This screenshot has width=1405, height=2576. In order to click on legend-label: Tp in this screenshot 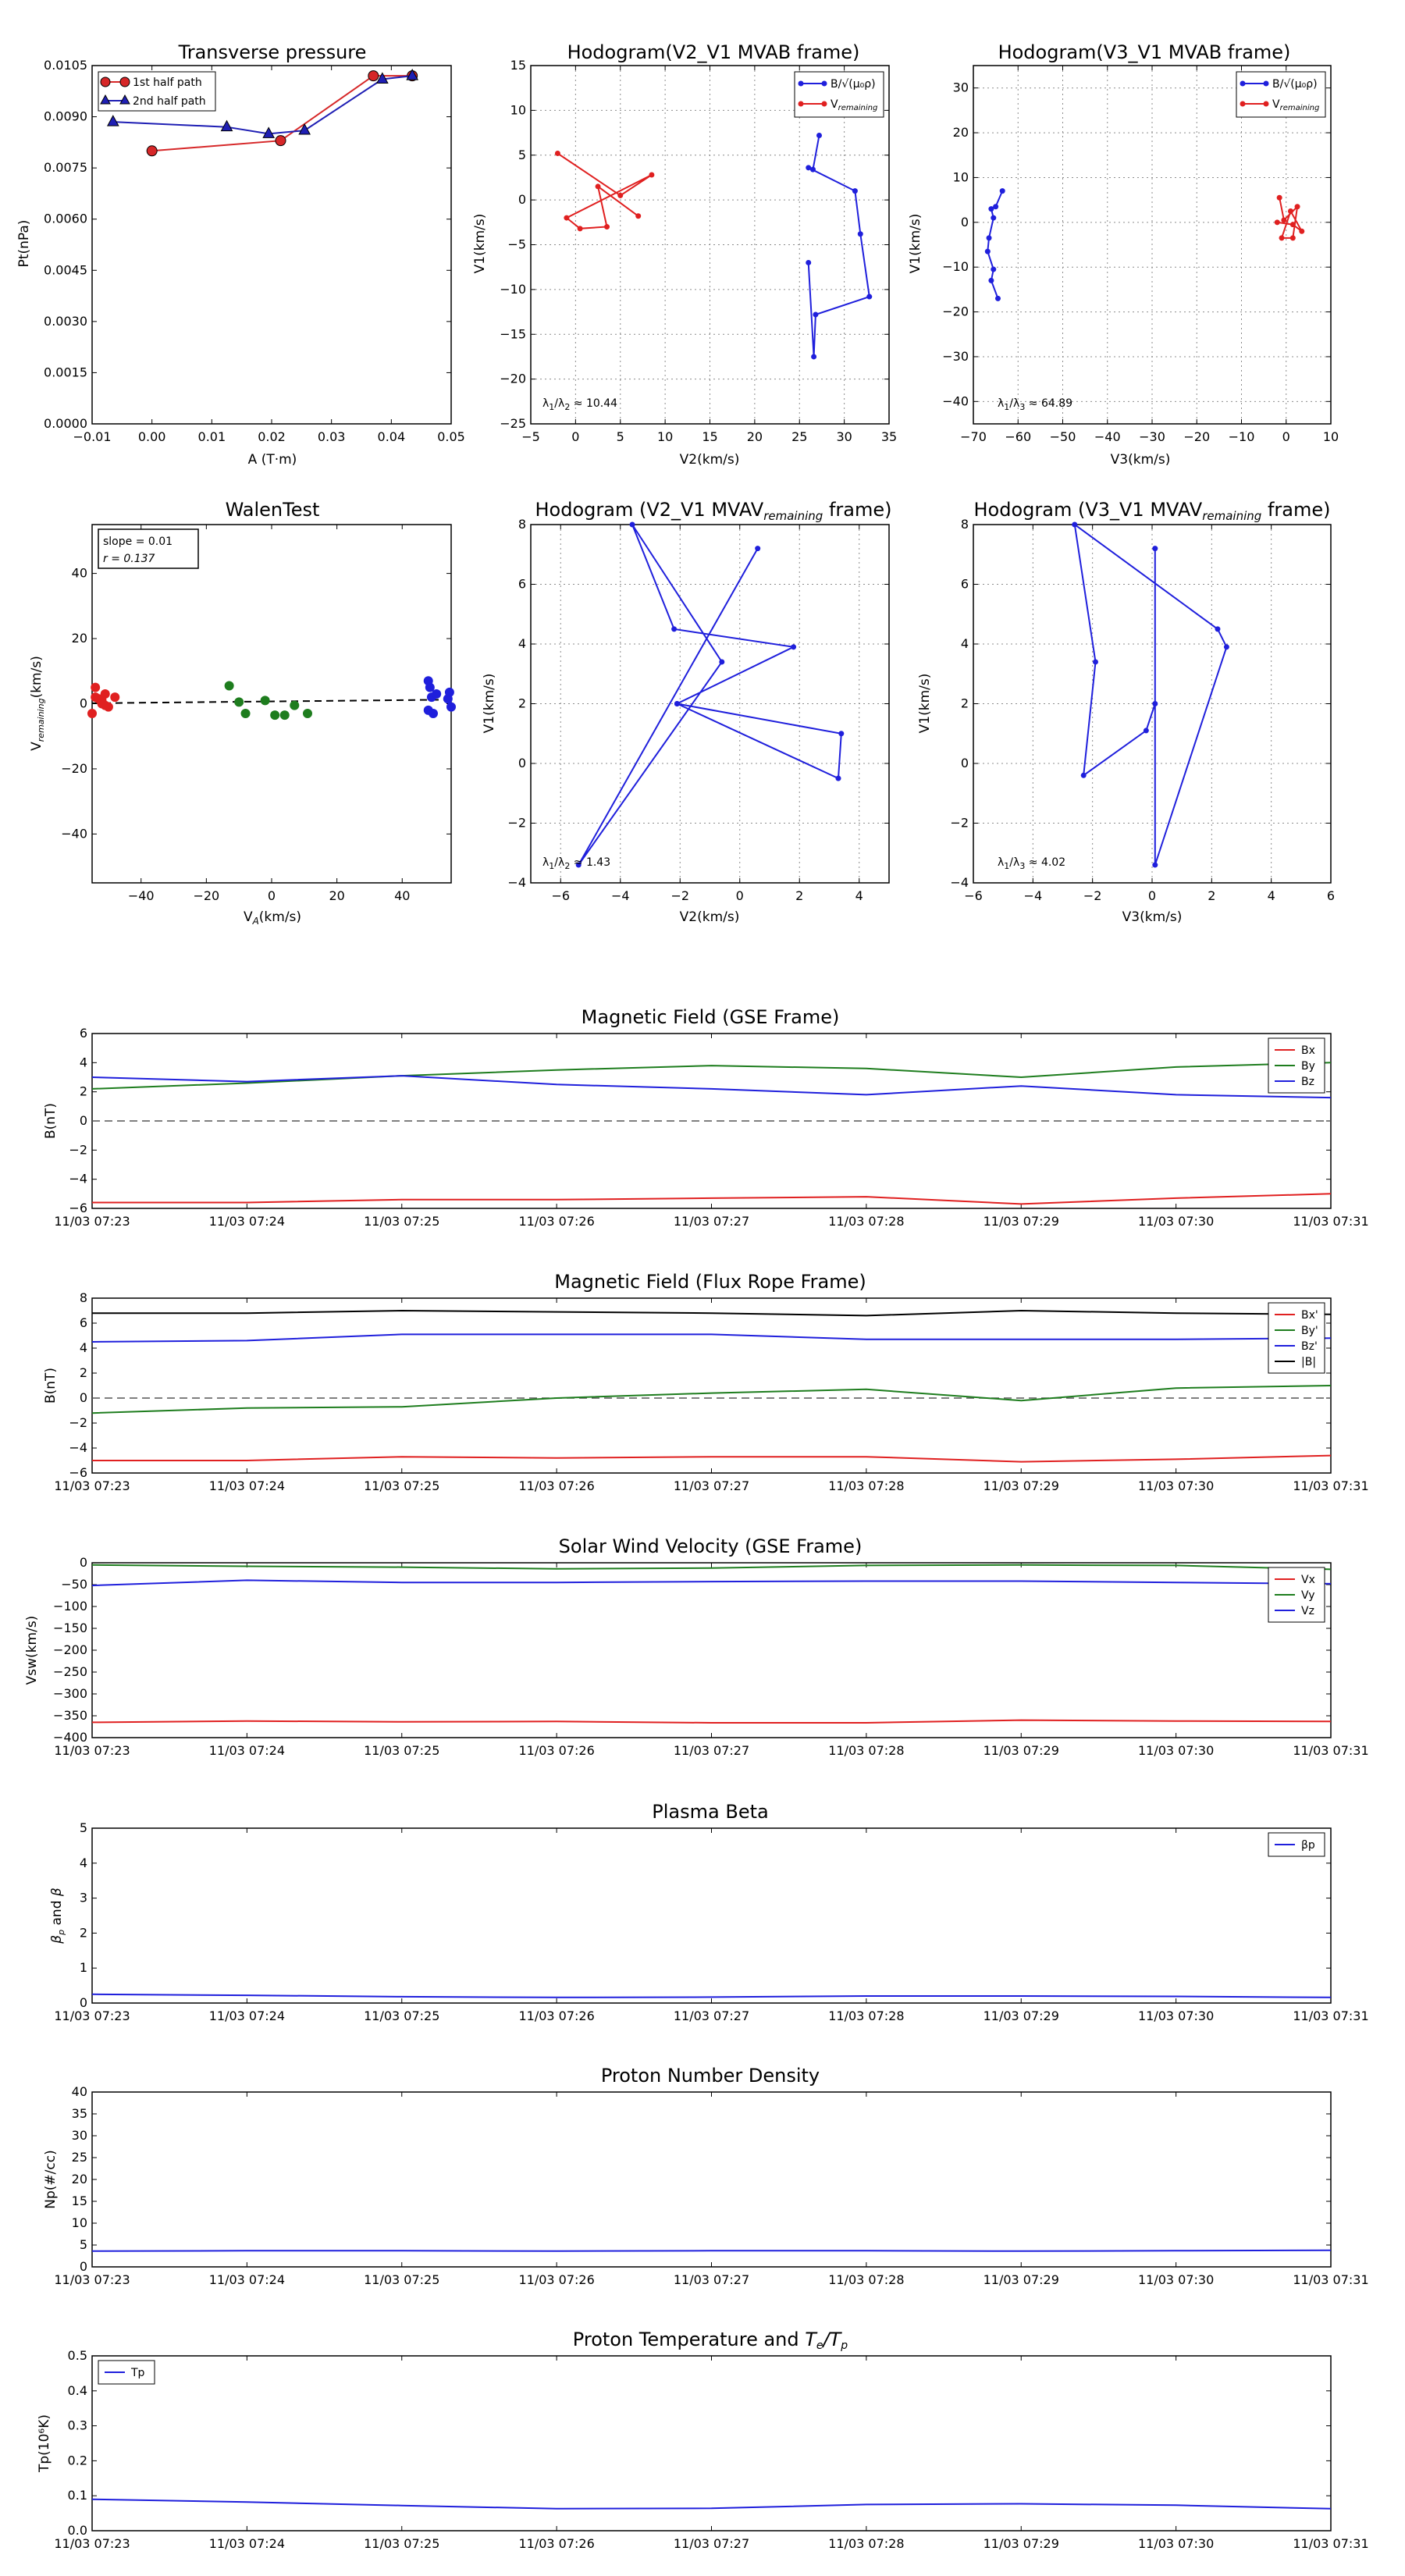, I will do `click(137, 2373)`.